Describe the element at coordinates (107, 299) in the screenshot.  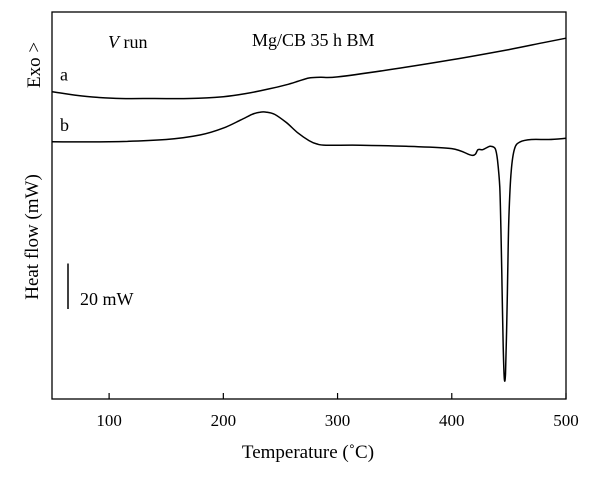
I see `scale-bar-label: 20 mW` at that location.